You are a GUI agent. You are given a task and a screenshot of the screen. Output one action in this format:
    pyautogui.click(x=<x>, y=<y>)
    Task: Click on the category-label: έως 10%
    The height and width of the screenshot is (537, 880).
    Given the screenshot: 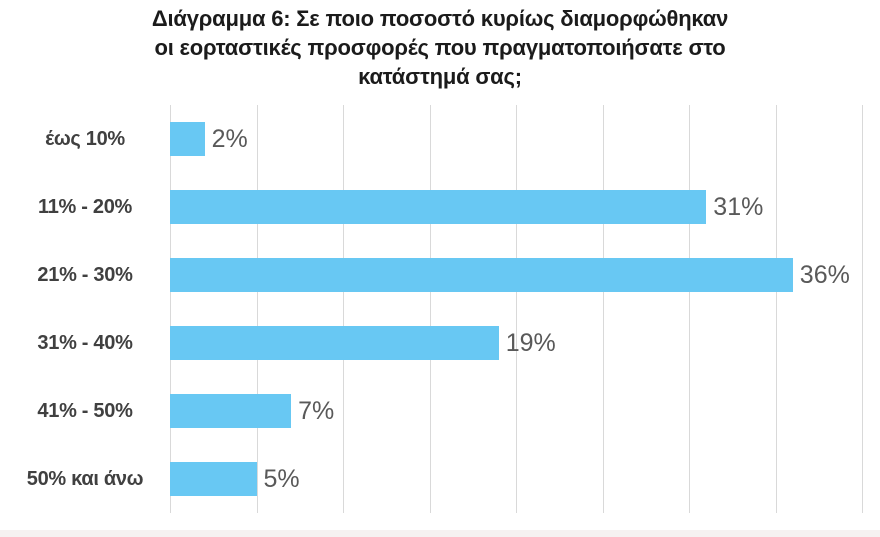 What is the action you would take?
    pyautogui.click(x=85, y=138)
    